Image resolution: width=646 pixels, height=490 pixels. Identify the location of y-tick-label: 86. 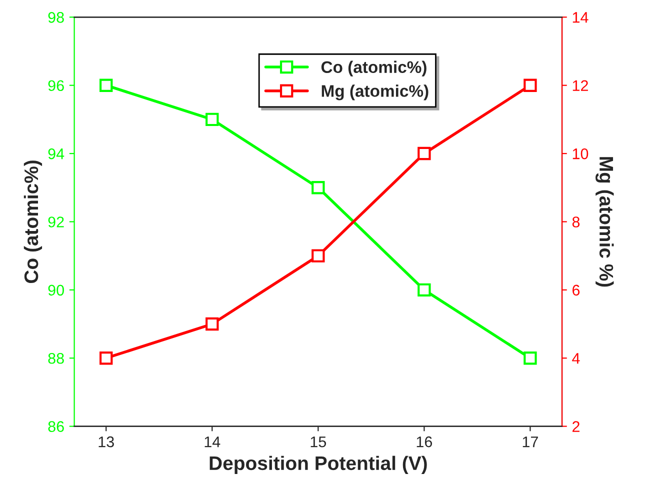
(56, 426).